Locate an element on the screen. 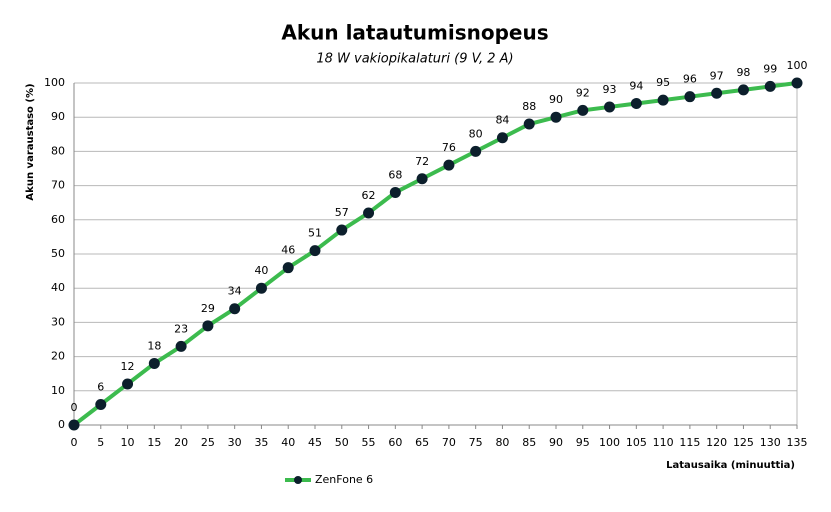  data-label: 98 is located at coordinates (743, 72).